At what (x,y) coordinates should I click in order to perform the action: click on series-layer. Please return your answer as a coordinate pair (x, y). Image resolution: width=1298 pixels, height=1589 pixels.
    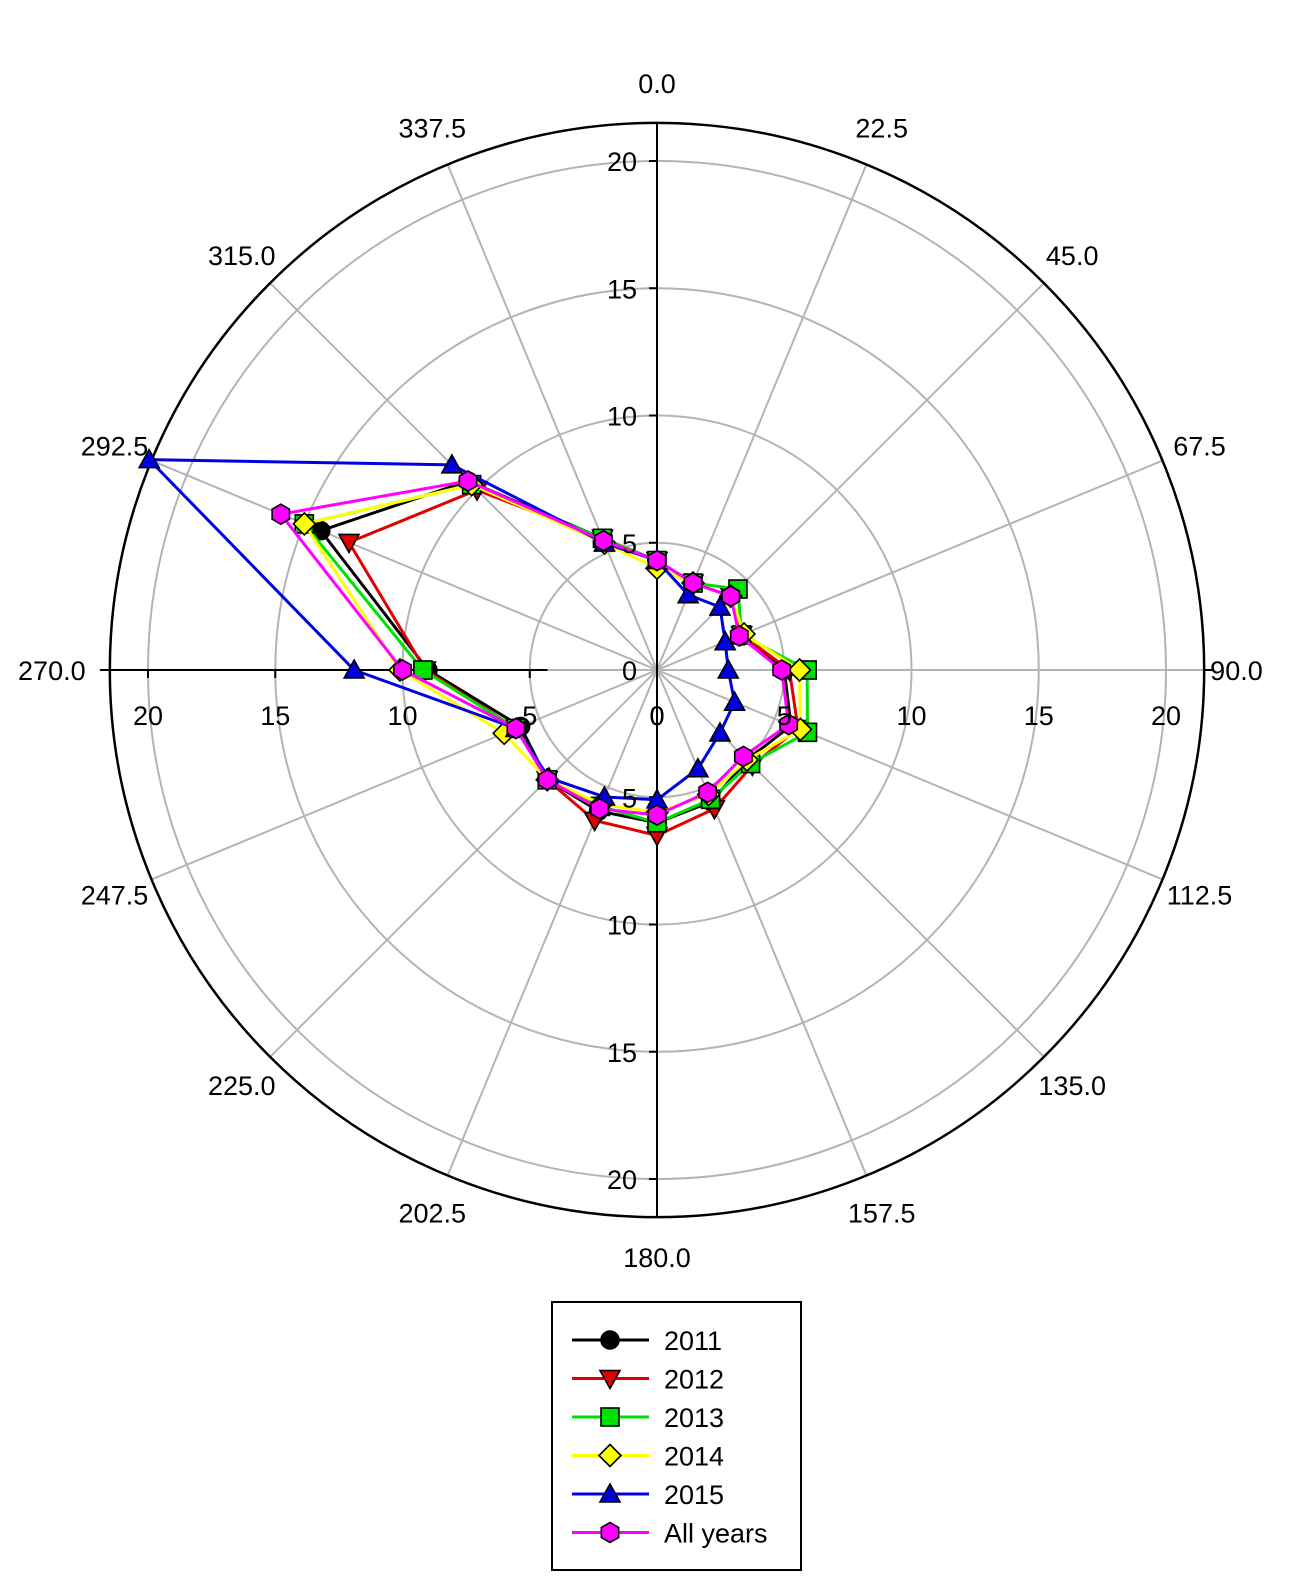
    Looking at the image, I should click on (477, 647).